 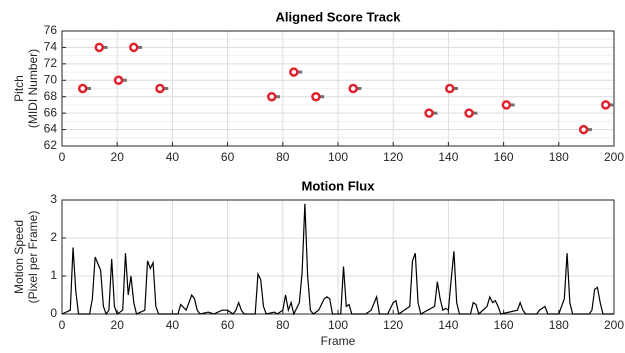 I want to click on y-axis-label: (MIDI Number), so click(x=33, y=88).